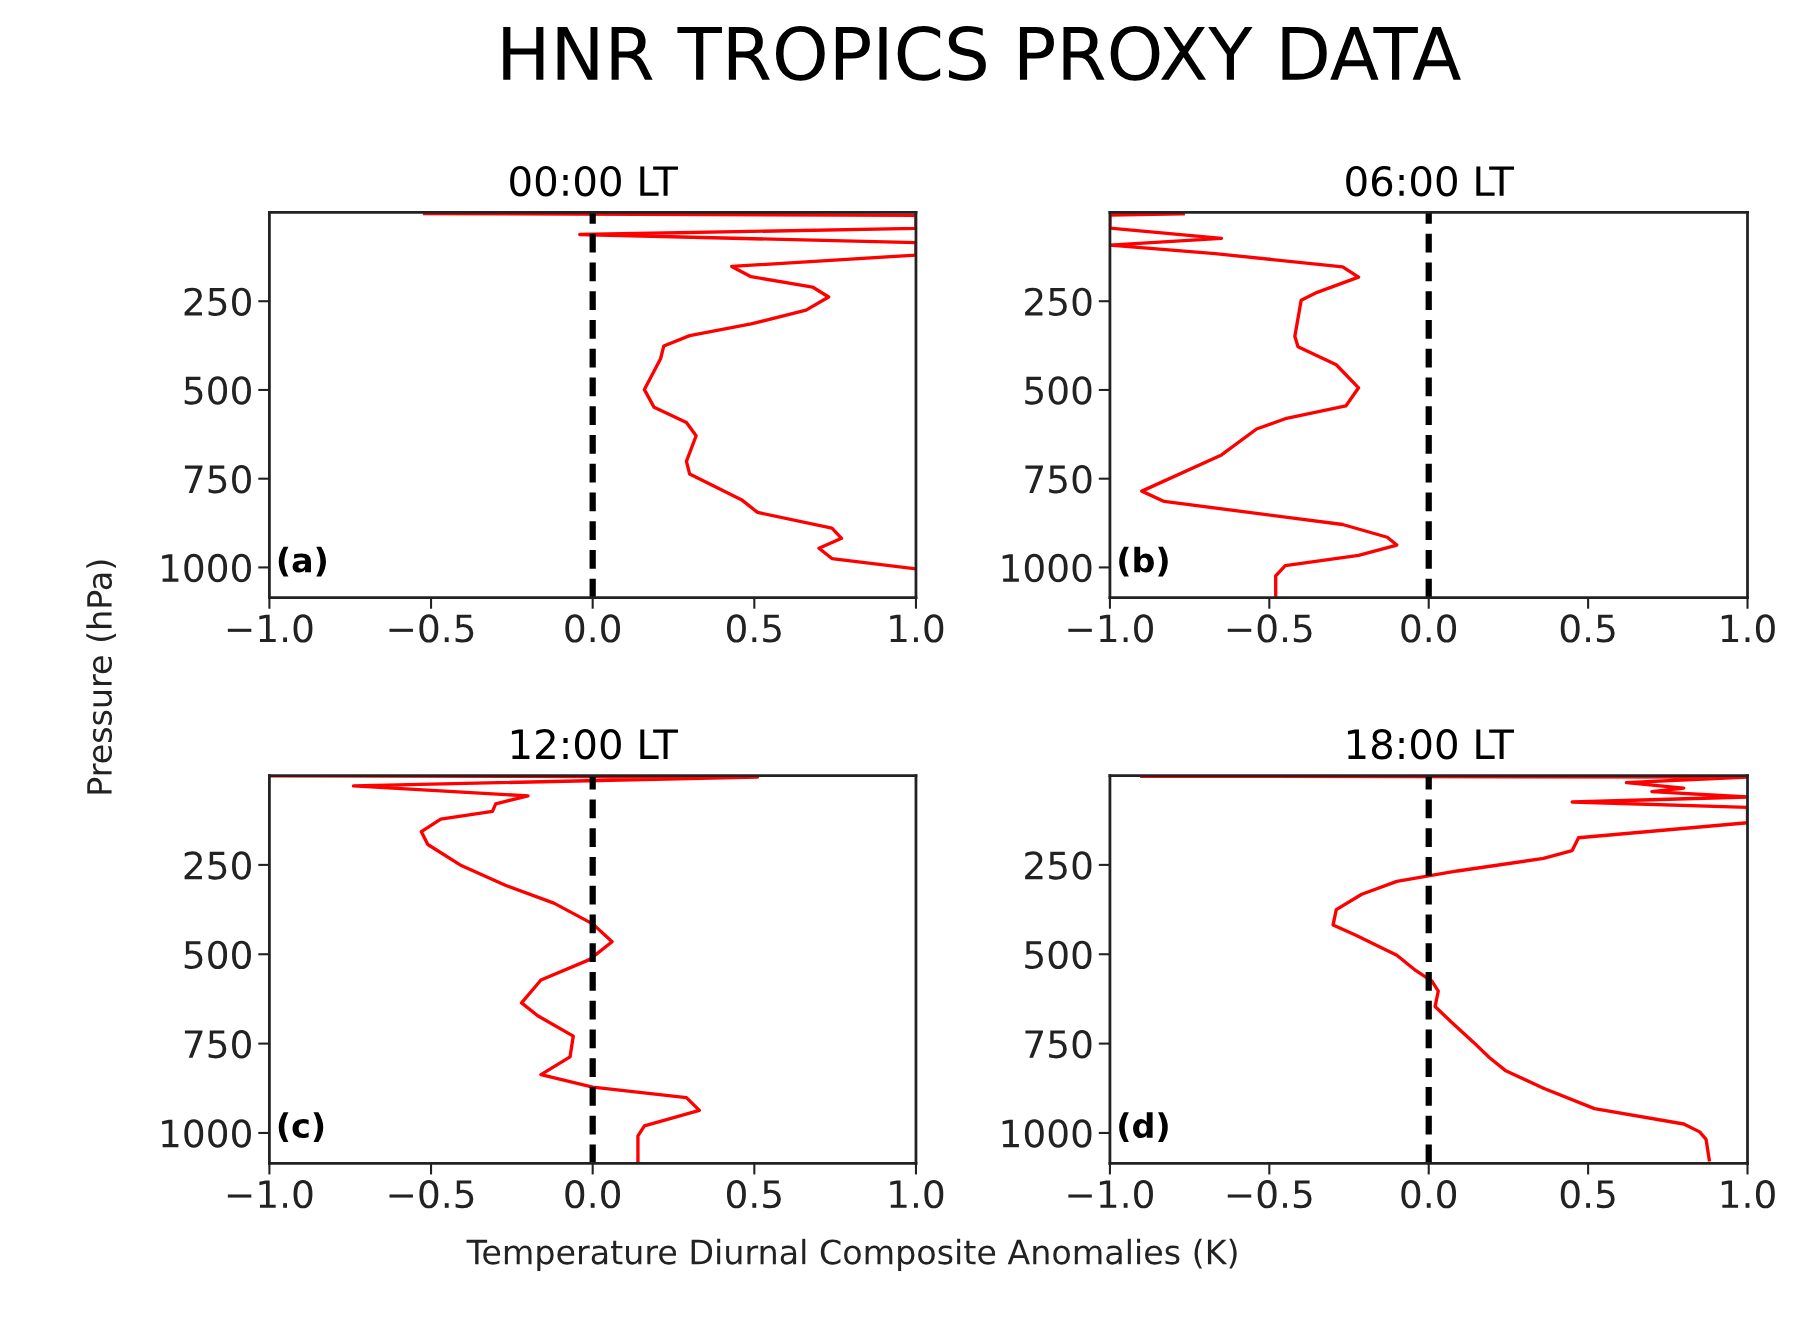 Image resolution: width=1796 pixels, height=1328 pixels. Describe the element at coordinates (1430, 181) in the screenshot. I see `chart-title: 06:00 LT` at that location.